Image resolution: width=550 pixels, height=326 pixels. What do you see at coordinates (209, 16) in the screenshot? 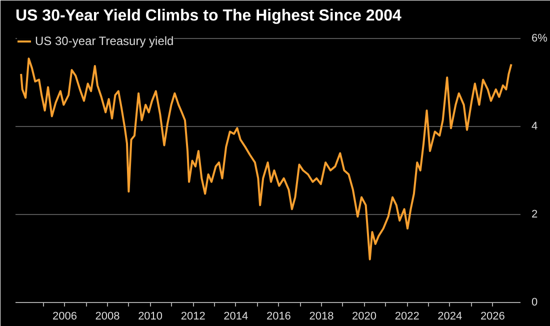
I see `chart-title: US 30-Year Yield Climbs to The Highest Since 2004` at bounding box center [209, 16].